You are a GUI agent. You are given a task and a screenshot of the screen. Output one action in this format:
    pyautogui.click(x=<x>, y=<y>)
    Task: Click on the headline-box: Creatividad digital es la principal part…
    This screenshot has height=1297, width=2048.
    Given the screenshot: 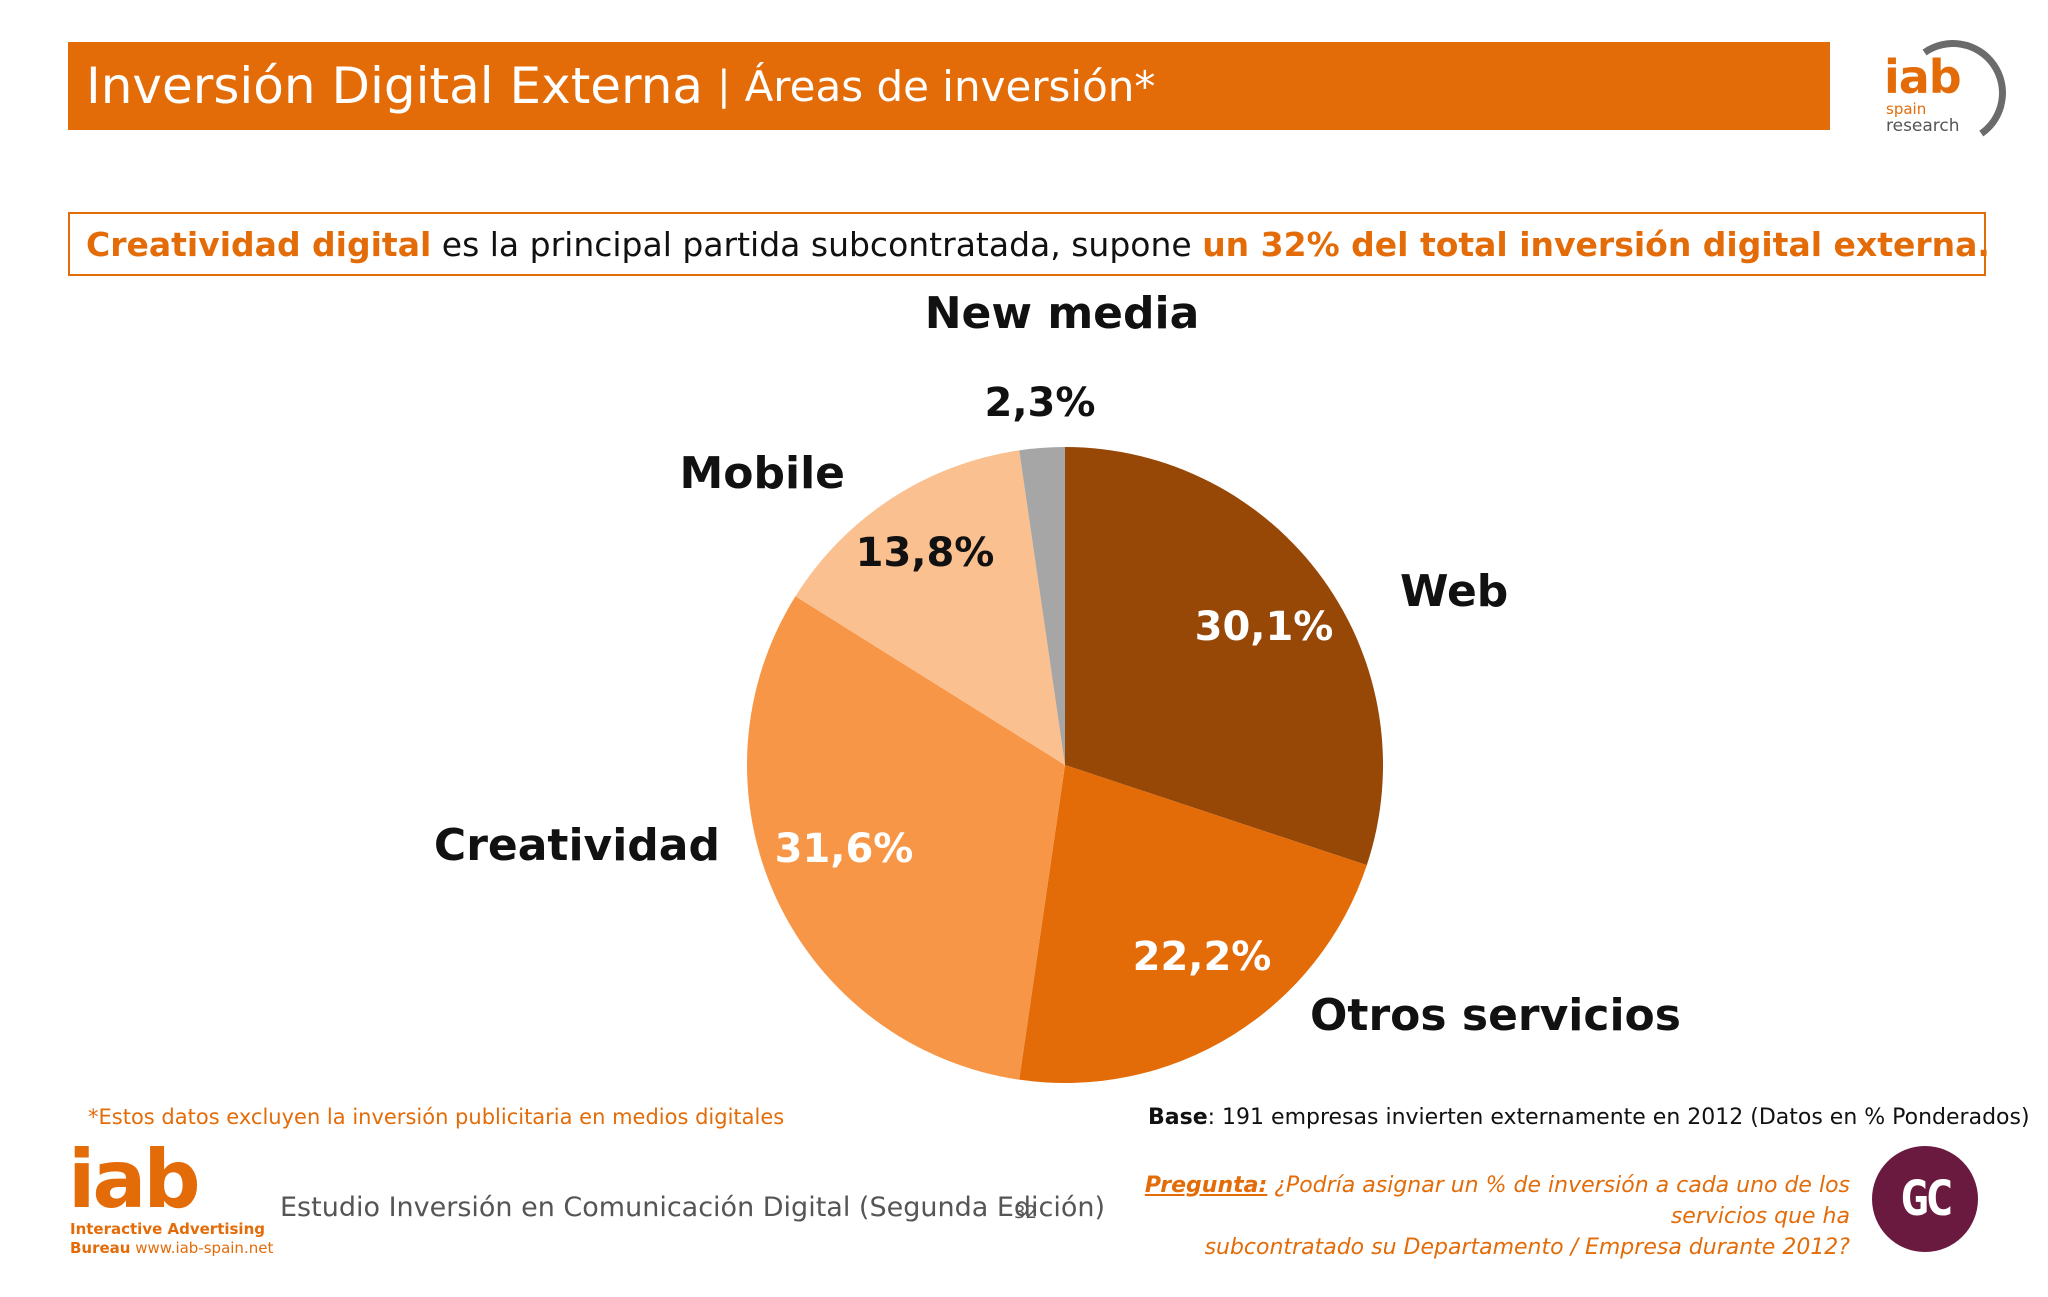 What is the action you would take?
    pyautogui.click(x=1029, y=244)
    